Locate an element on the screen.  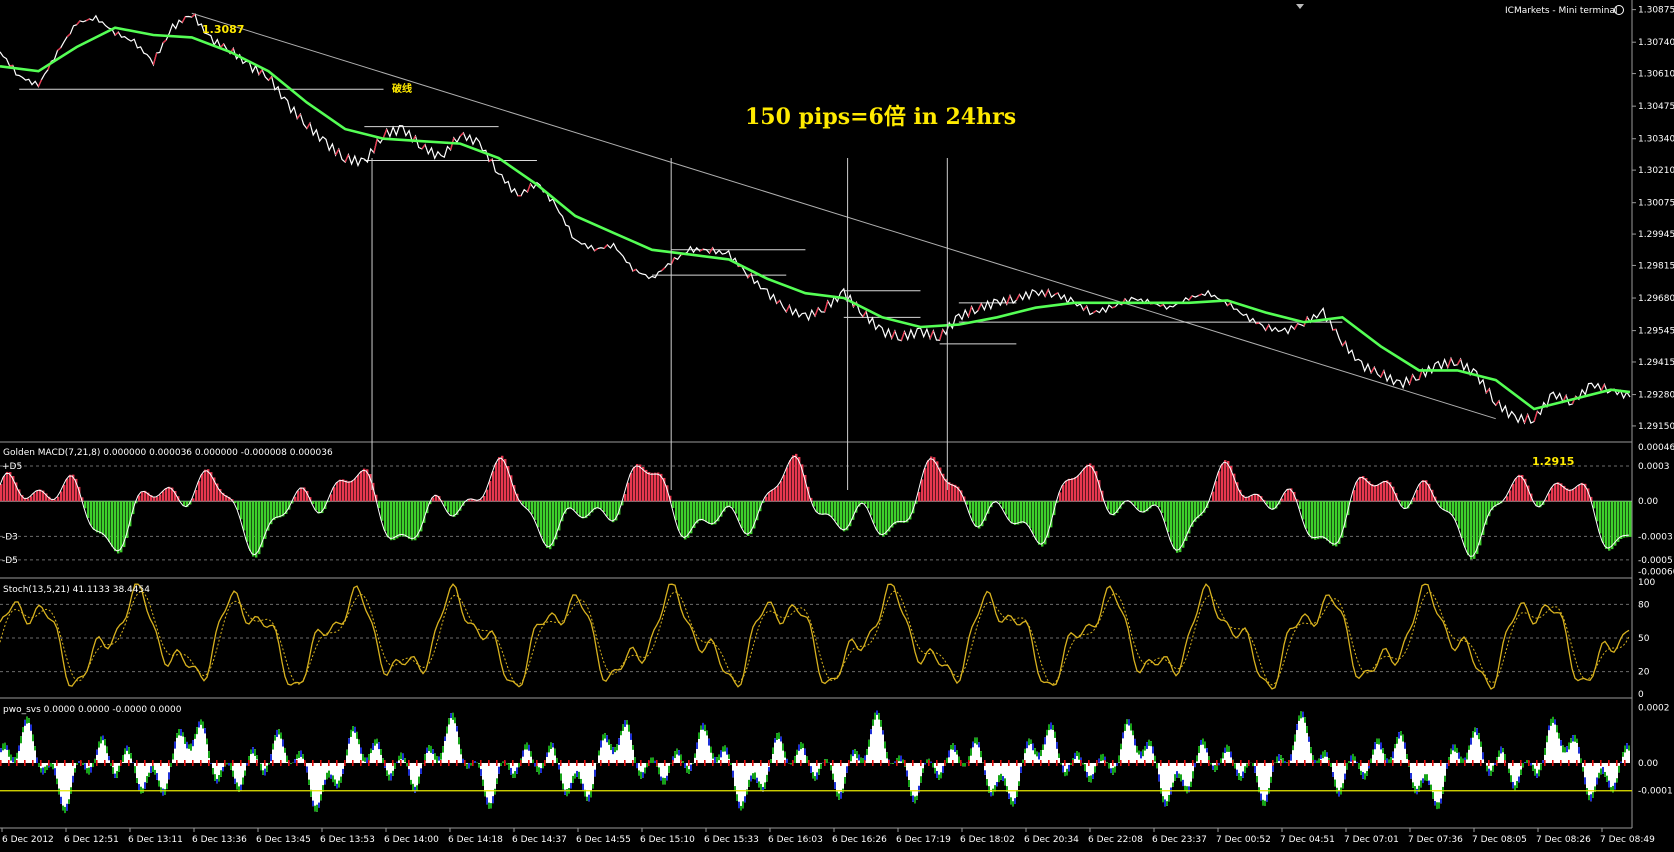
macd-left-tick: -D3 is located at coordinates (10, 537).